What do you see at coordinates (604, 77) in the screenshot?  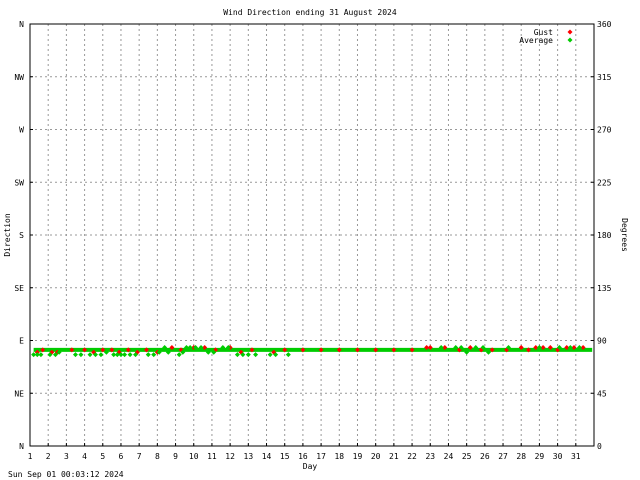 I see `y-right-tick-label: 315` at bounding box center [604, 77].